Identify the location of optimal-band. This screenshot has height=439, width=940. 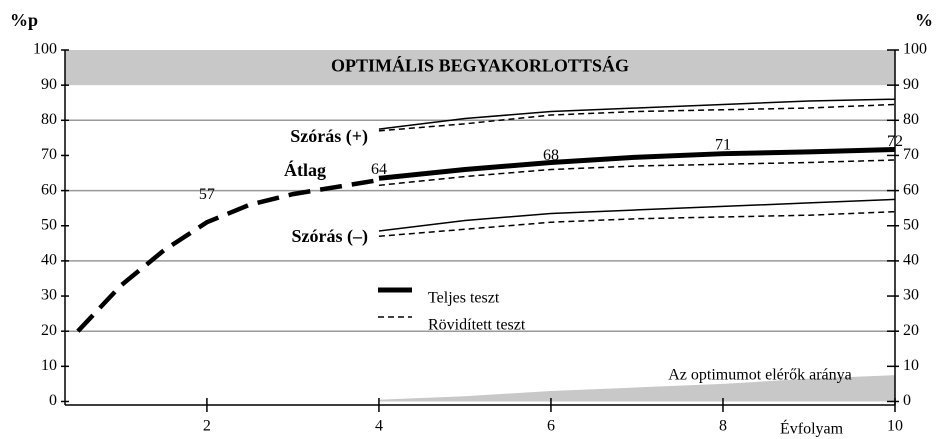
(480, 68).